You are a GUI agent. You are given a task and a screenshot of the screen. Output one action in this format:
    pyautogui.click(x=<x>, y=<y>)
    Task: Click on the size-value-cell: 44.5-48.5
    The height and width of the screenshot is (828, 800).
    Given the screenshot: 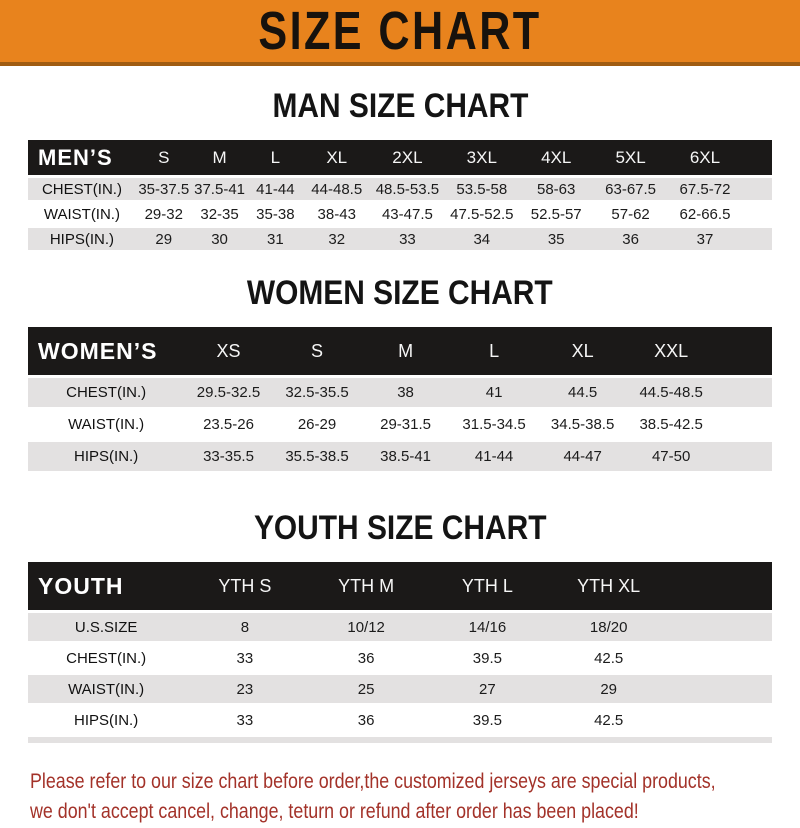 What is the action you would take?
    pyautogui.click(x=671, y=391)
    